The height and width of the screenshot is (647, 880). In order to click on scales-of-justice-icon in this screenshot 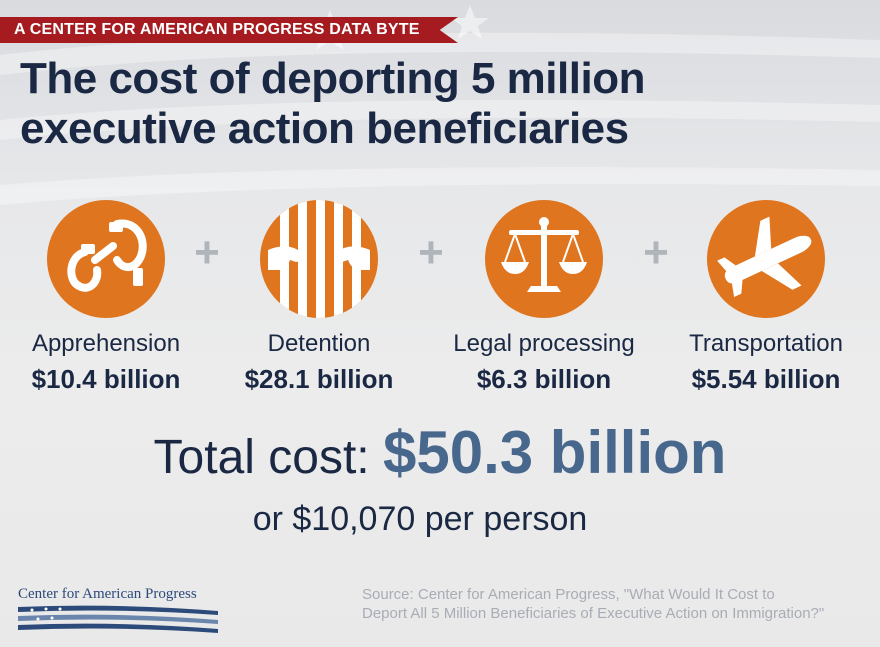, I will do `click(544, 259)`.